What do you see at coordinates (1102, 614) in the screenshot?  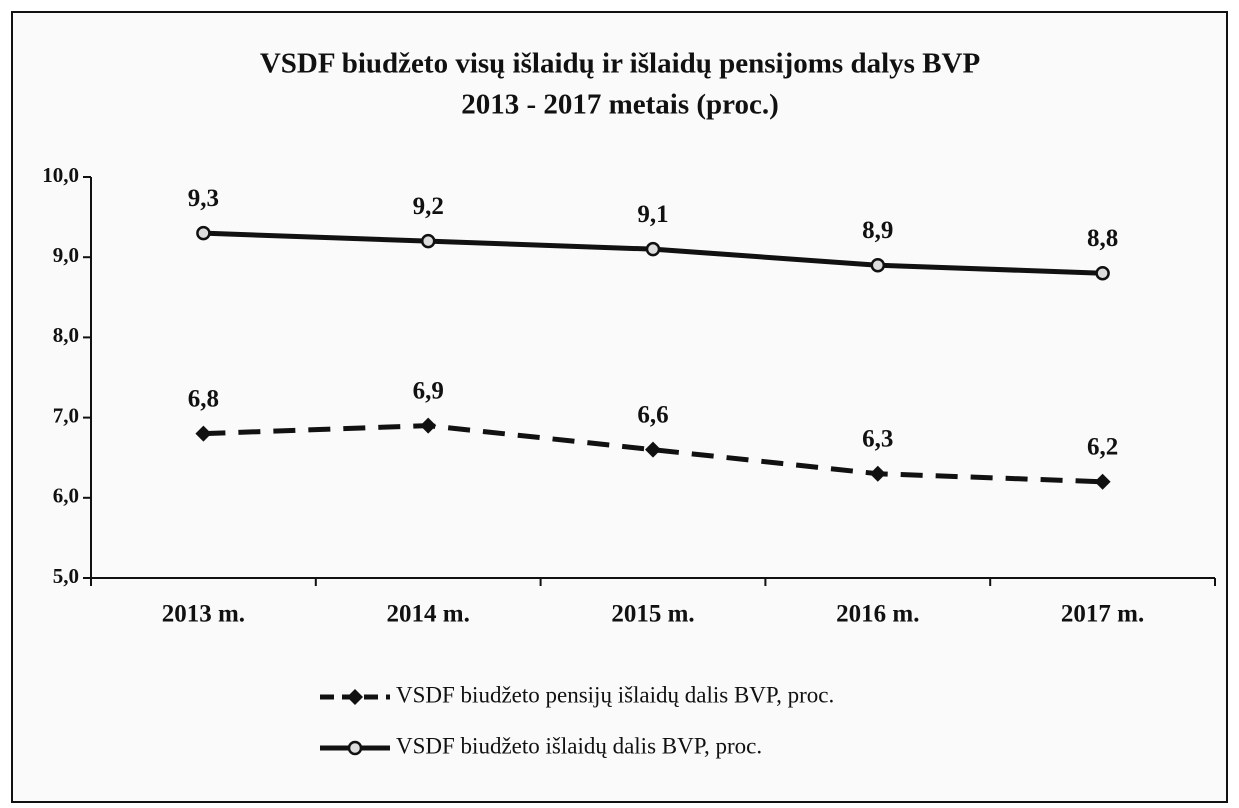 I see `x-tick-label: 2017 m.` at bounding box center [1102, 614].